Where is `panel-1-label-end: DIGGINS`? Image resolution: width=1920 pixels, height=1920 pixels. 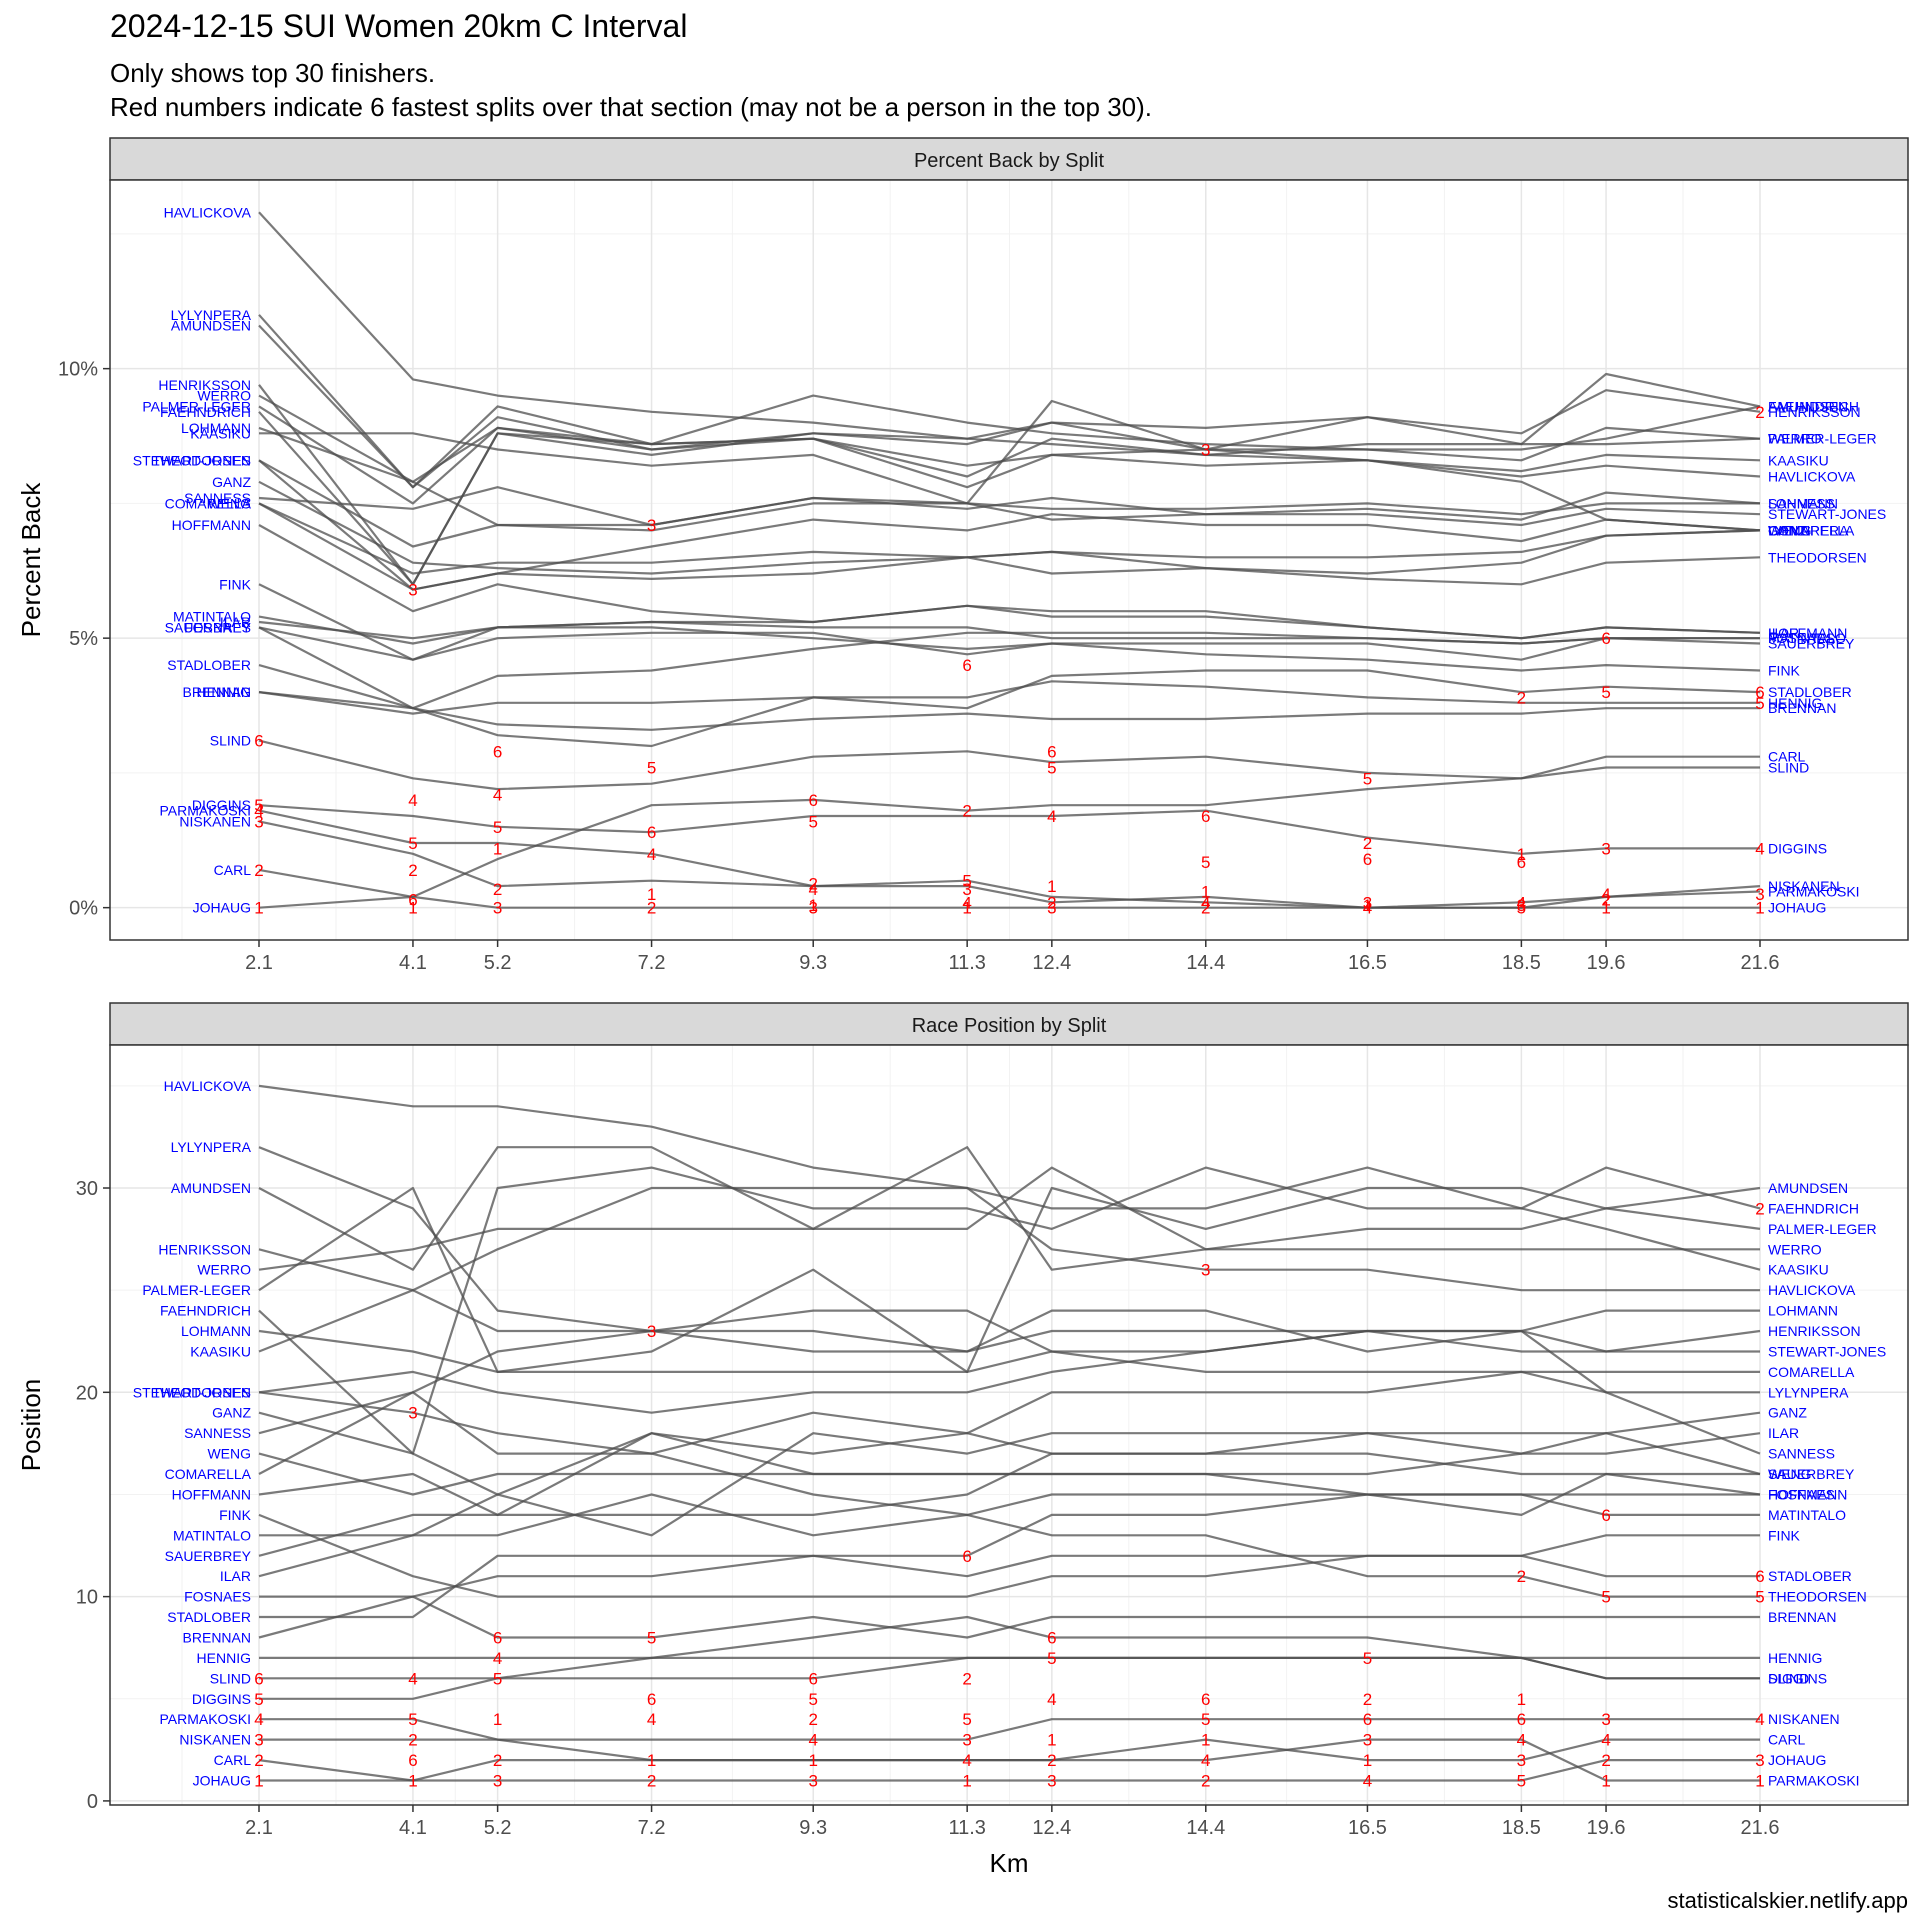
panel-1-label-end: DIGGINS is located at coordinates (1797, 848).